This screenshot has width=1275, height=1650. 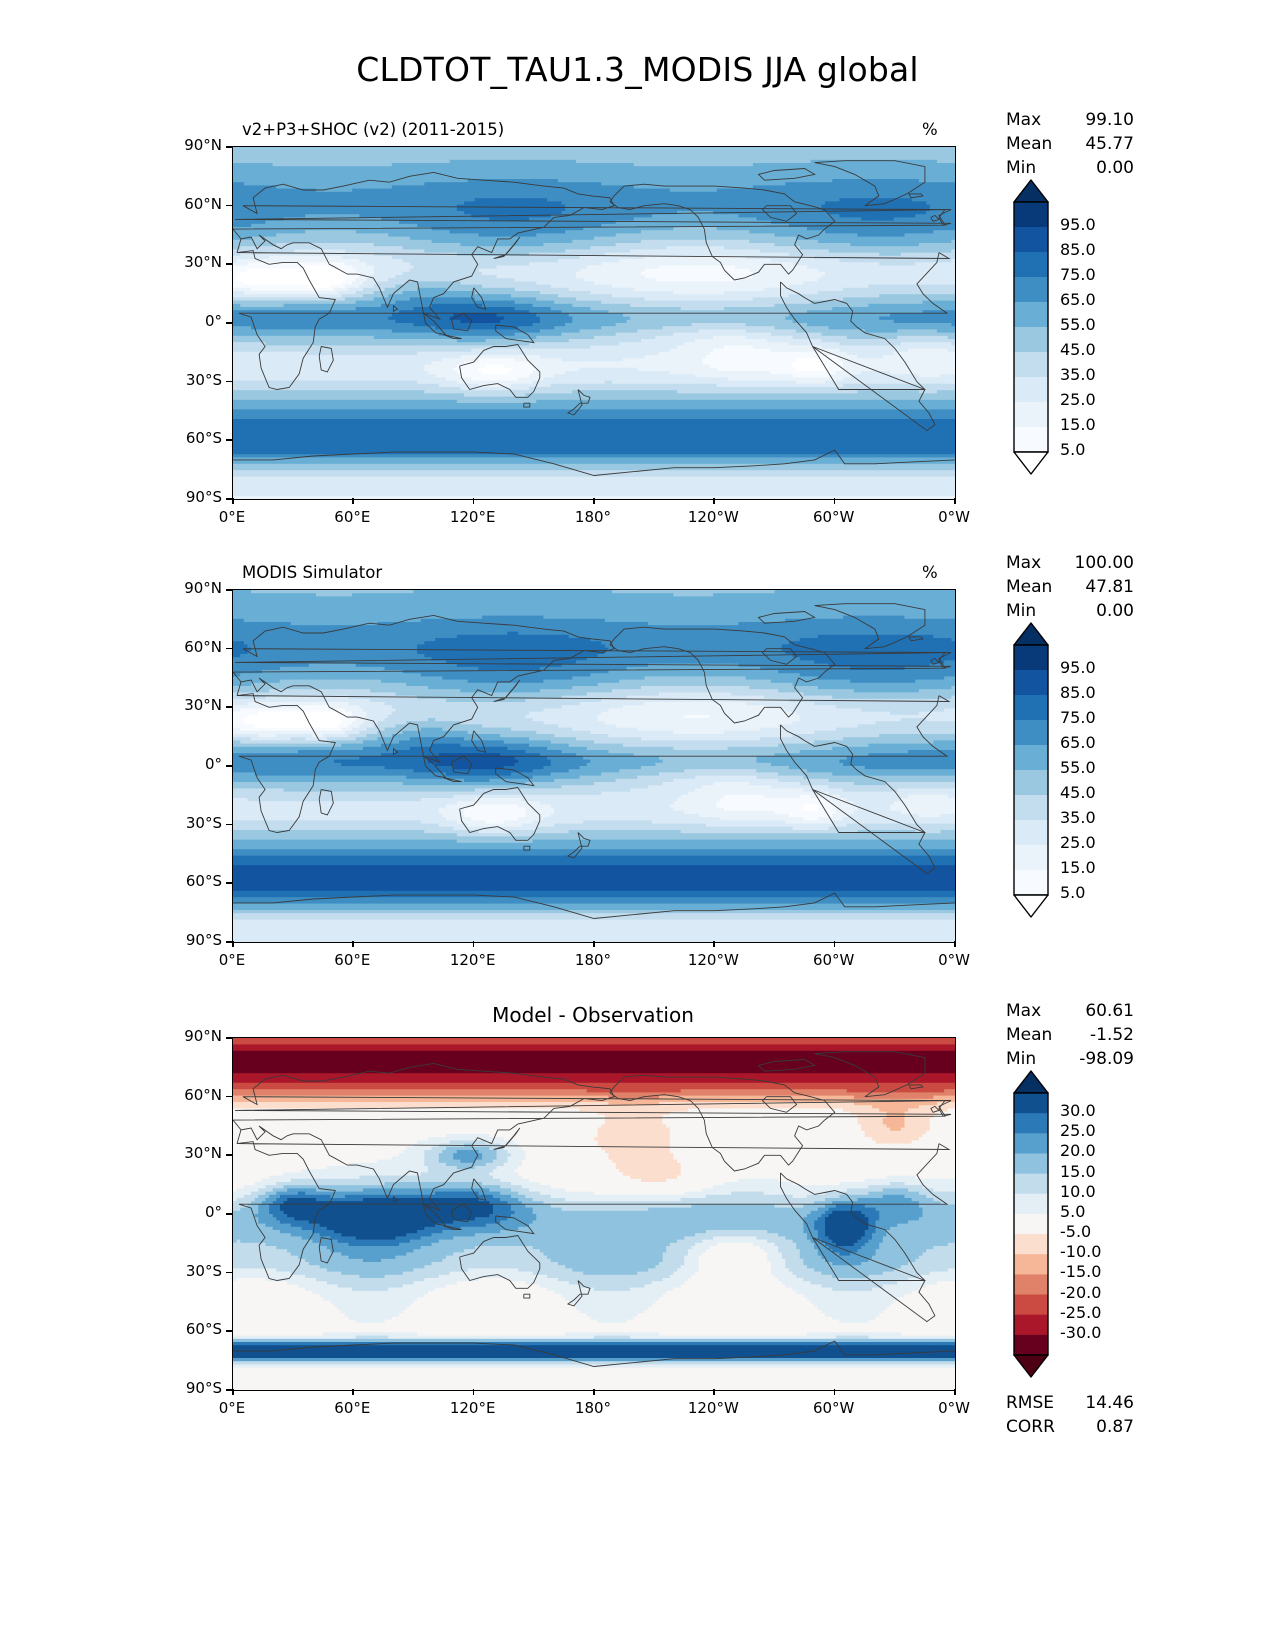 I want to click on panel-model-stats: Max 99.10 Mean 45.77 Min 0.00, so click(x=1070, y=144).